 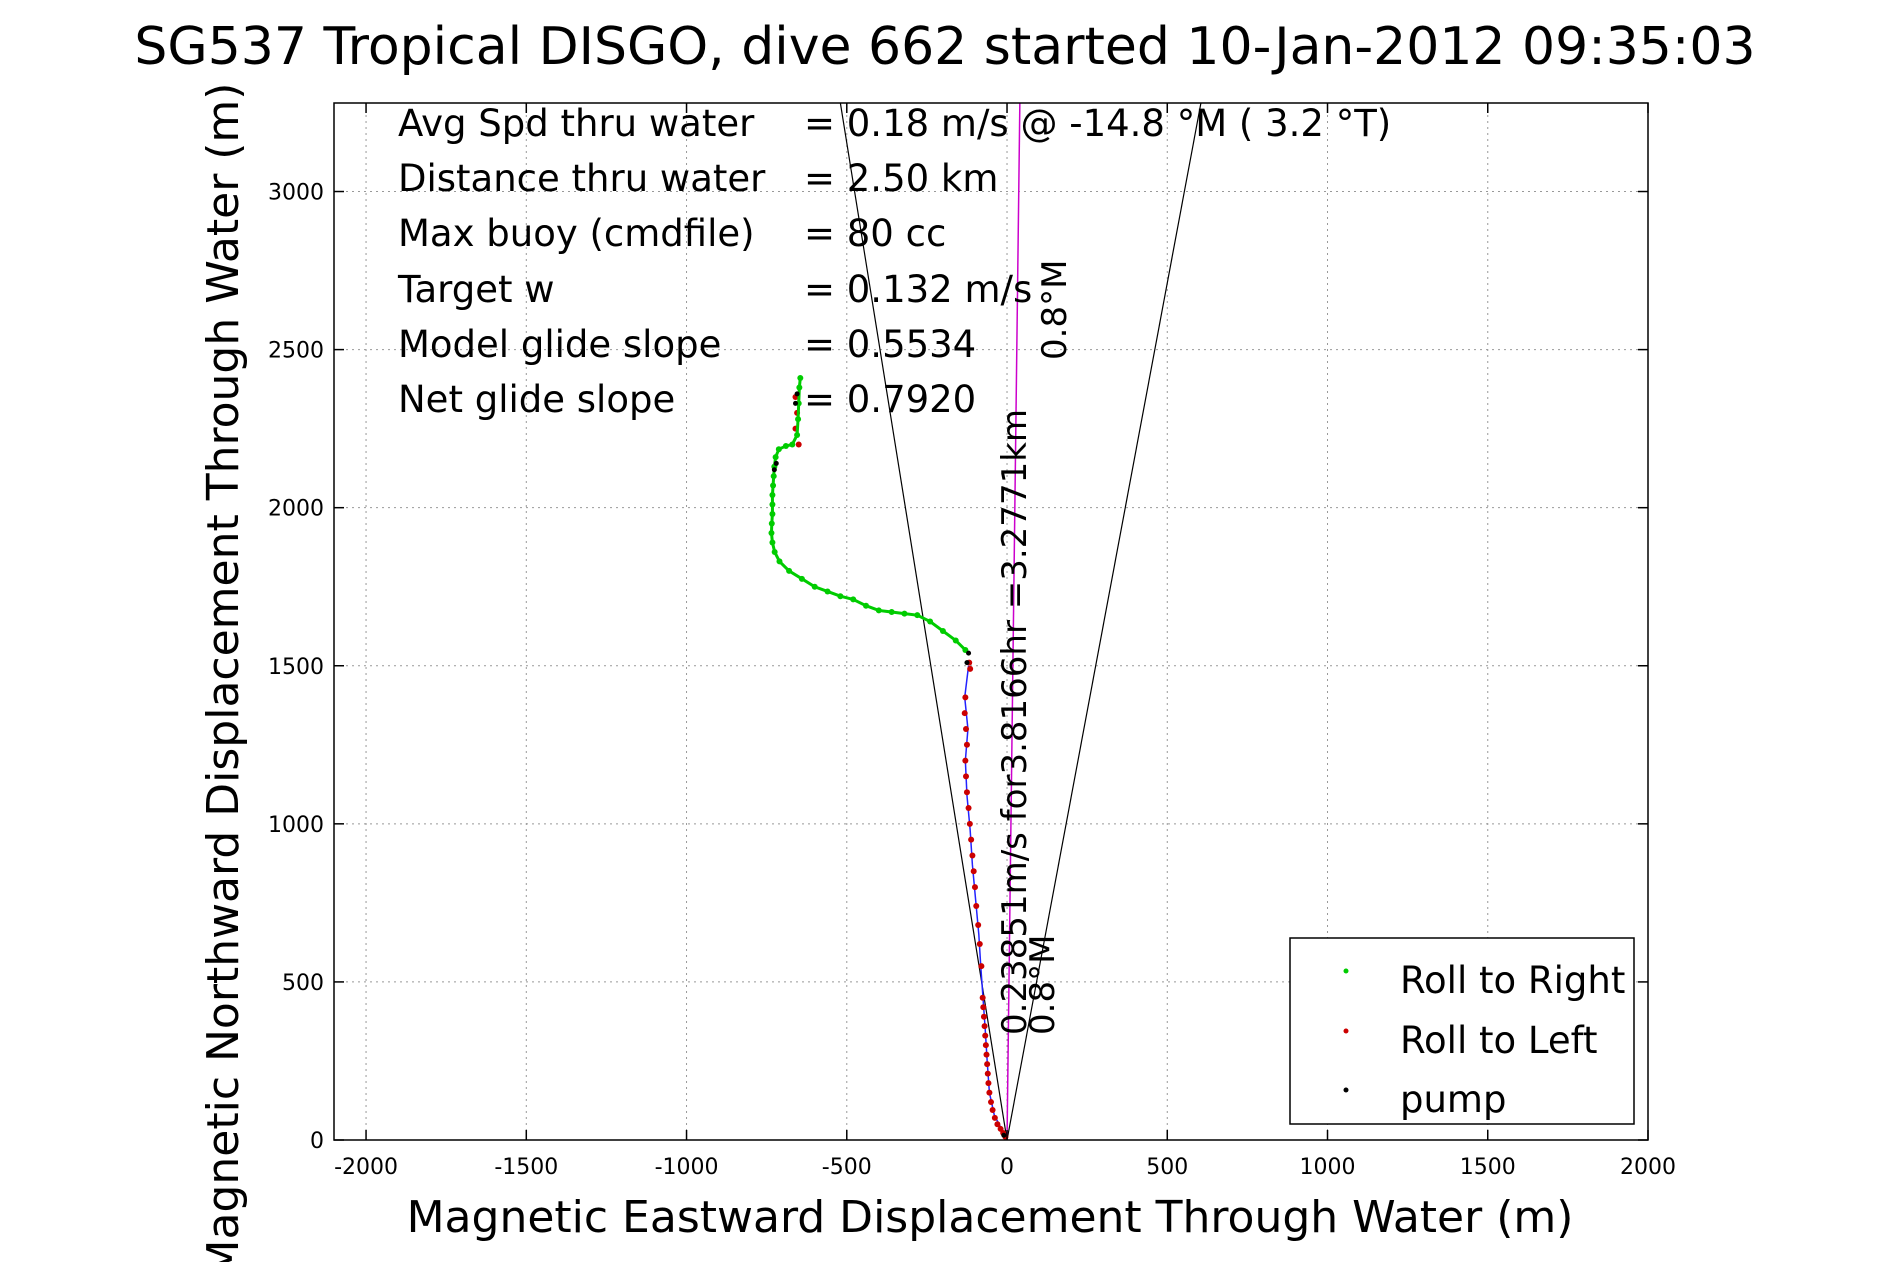 What do you see at coordinates (559, 344) in the screenshot?
I see `stat-label-model-glide: Model glide slope` at bounding box center [559, 344].